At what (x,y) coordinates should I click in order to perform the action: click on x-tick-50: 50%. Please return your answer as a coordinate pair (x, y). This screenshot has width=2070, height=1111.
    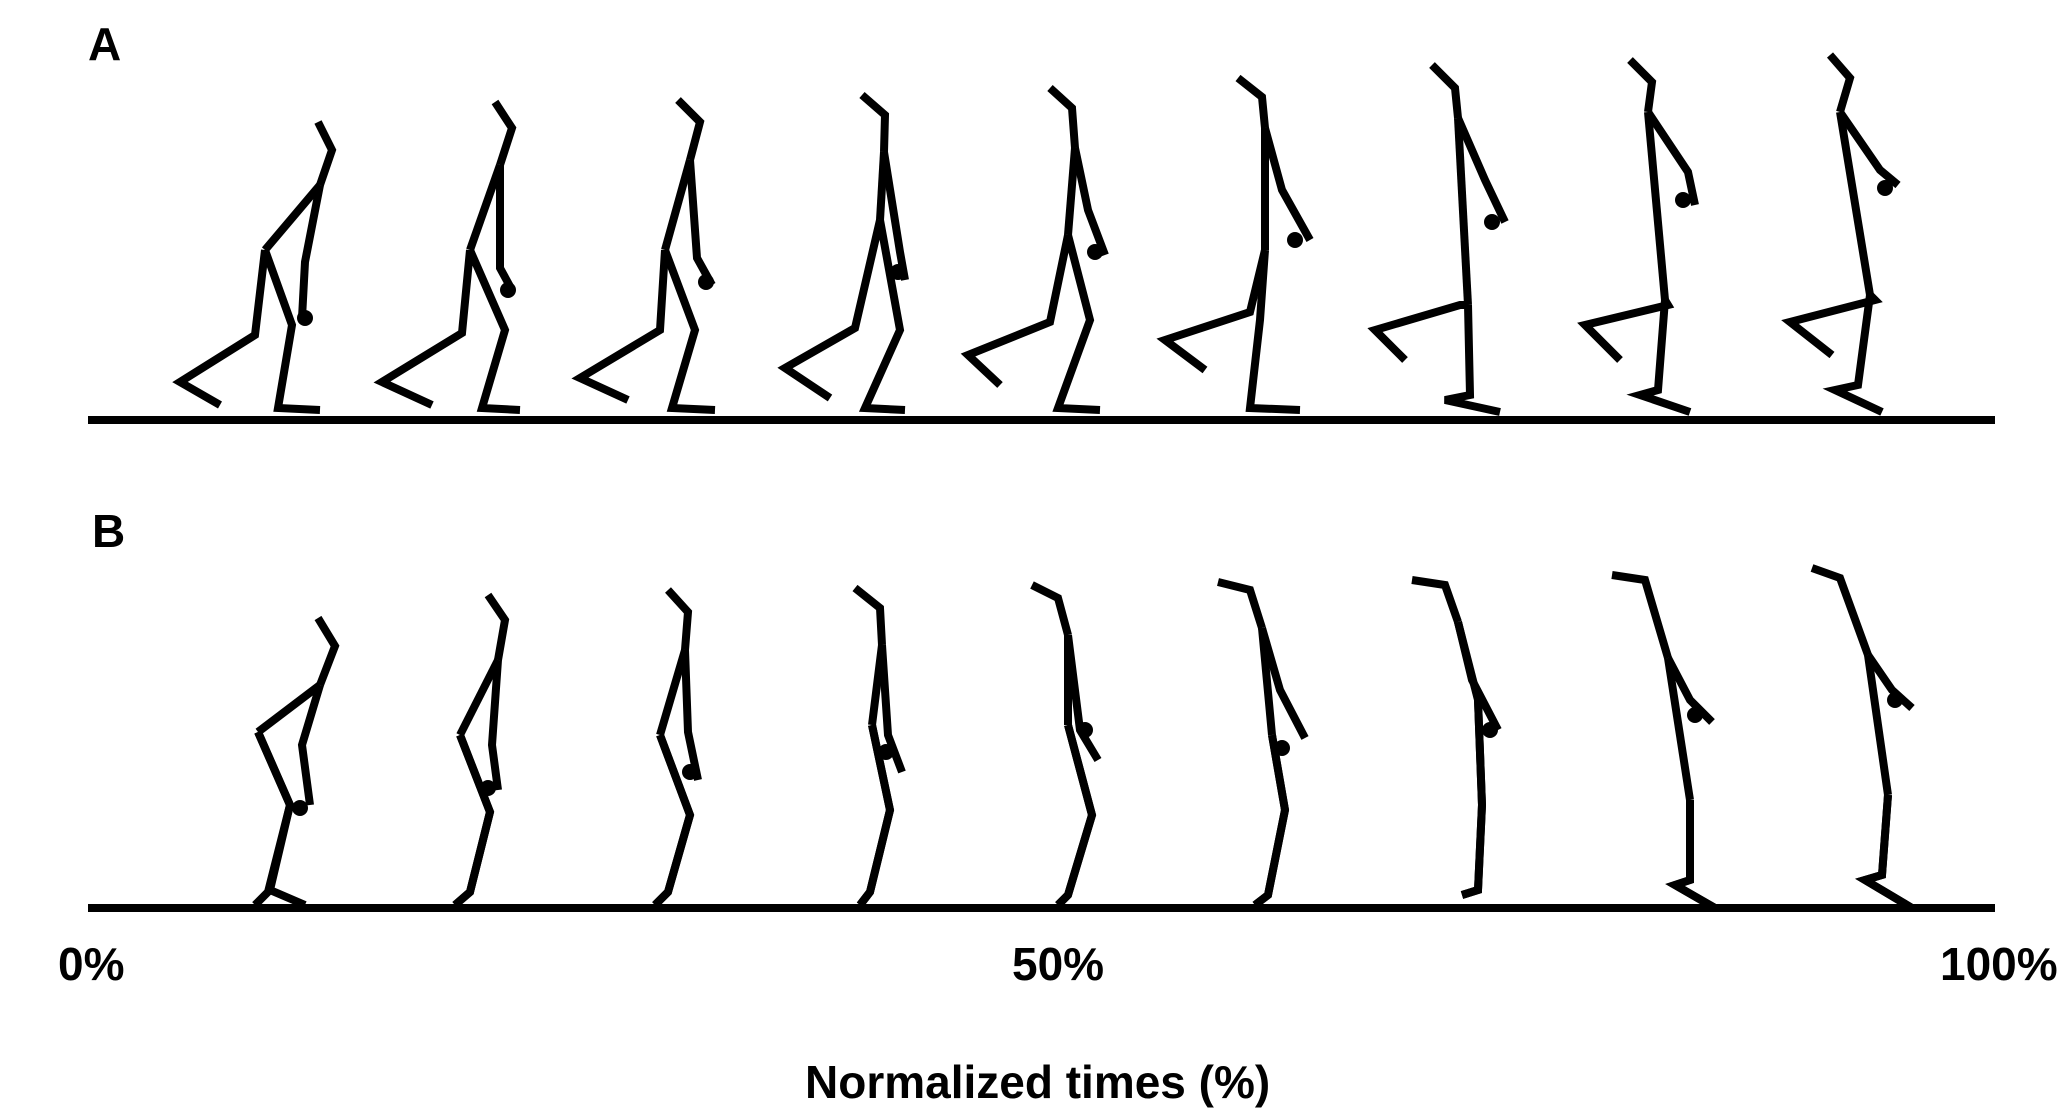
    Looking at the image, I should click on (1058, 964).